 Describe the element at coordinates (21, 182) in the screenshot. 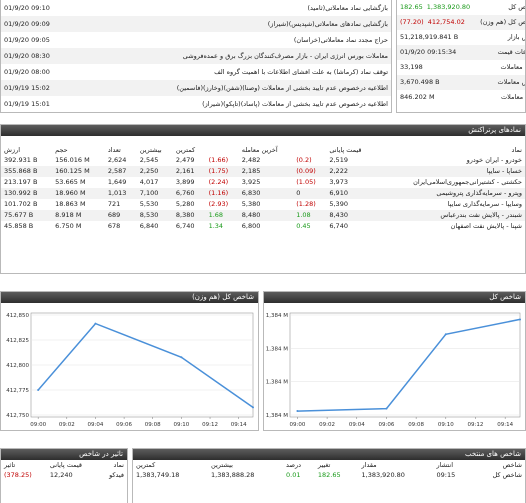

I see `symbol-value: 213.197 B` at that location.